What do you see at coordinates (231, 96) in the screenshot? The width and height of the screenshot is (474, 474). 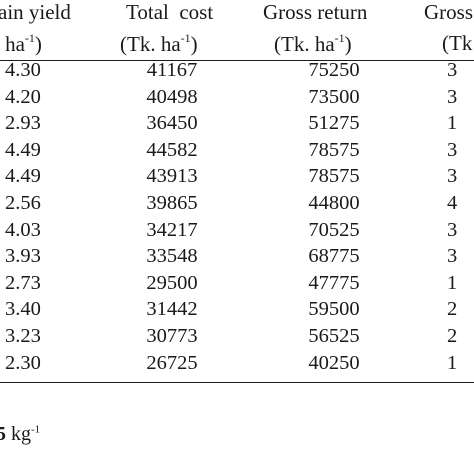 I see `table-row: 4.20 40498 73500 3` at bounding box center [231, 96].